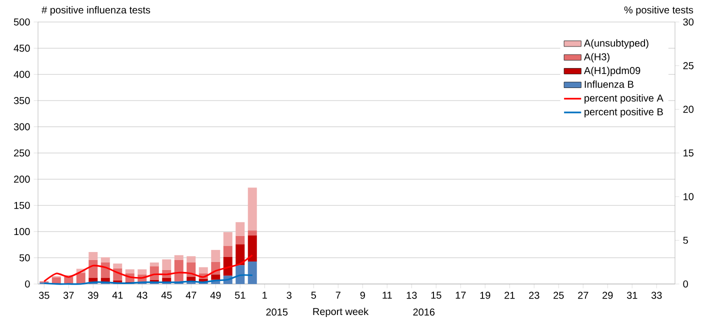  What do you see at coordinates (689, 196) in the screenshot?
I see `y2-tick-label: 10` at bounding box center [689, 196].